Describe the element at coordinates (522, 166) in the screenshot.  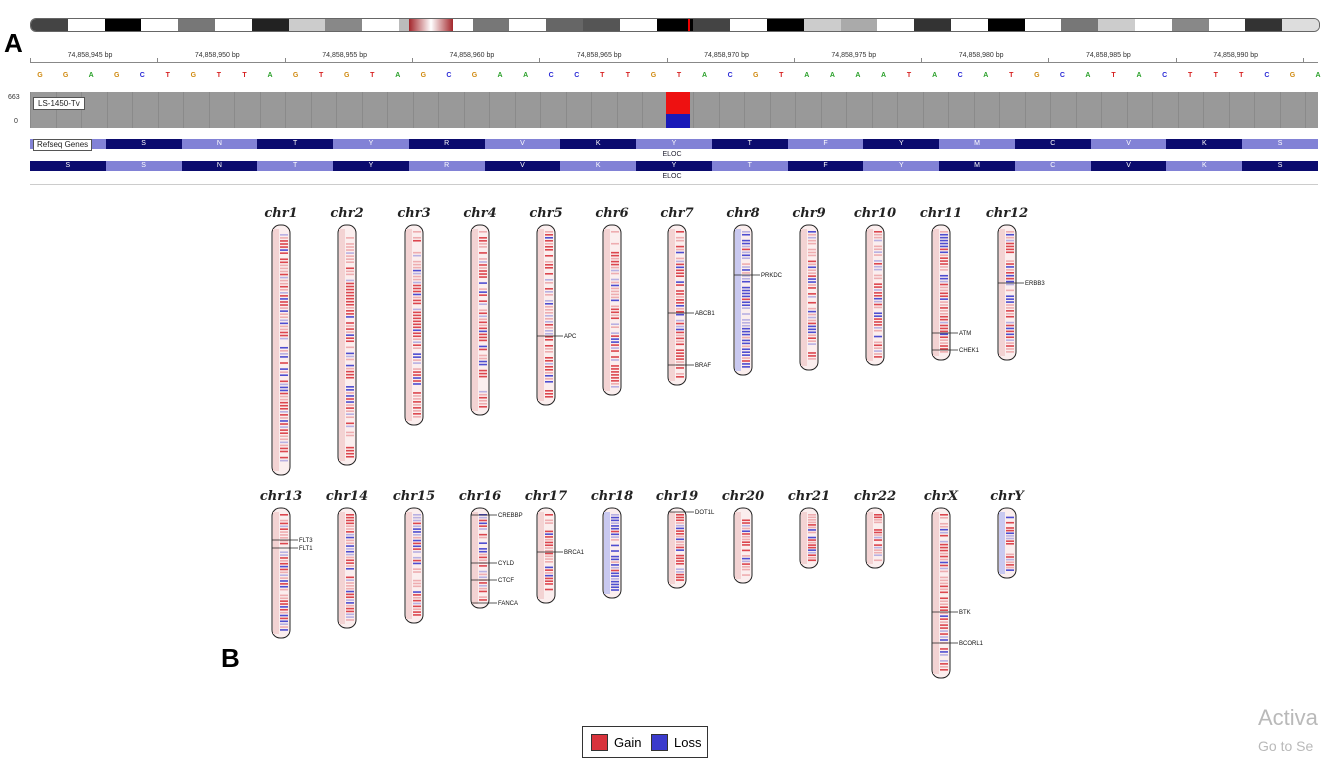
I see `amino-acid-cell: V` at that location.